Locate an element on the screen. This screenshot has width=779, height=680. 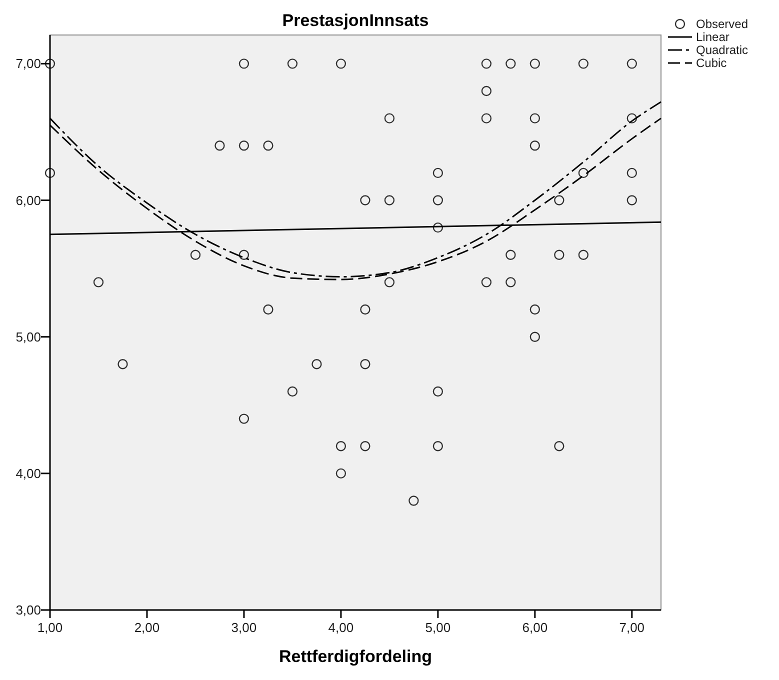
y-tick-label: 4,00 is located at coordinates (28, 473).